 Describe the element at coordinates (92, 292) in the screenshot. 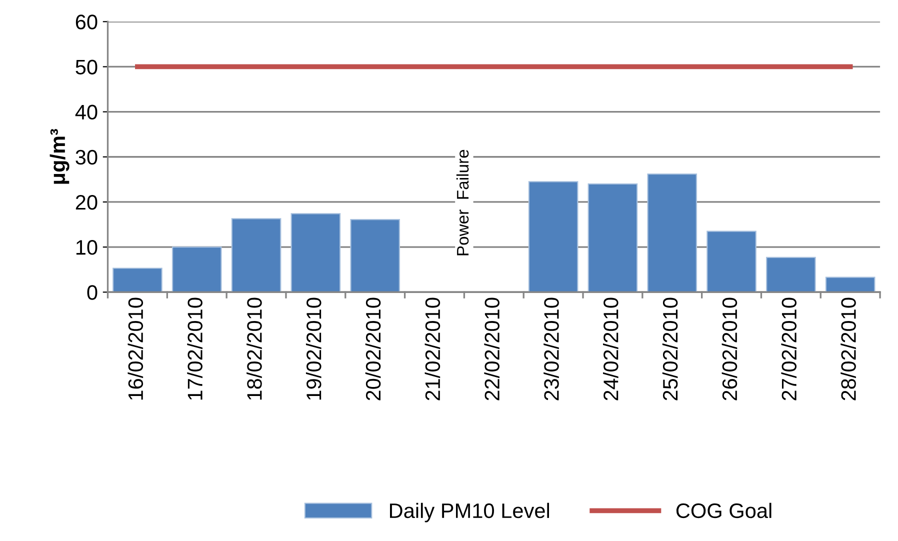

I see `y-tick-label: 0` at that location.